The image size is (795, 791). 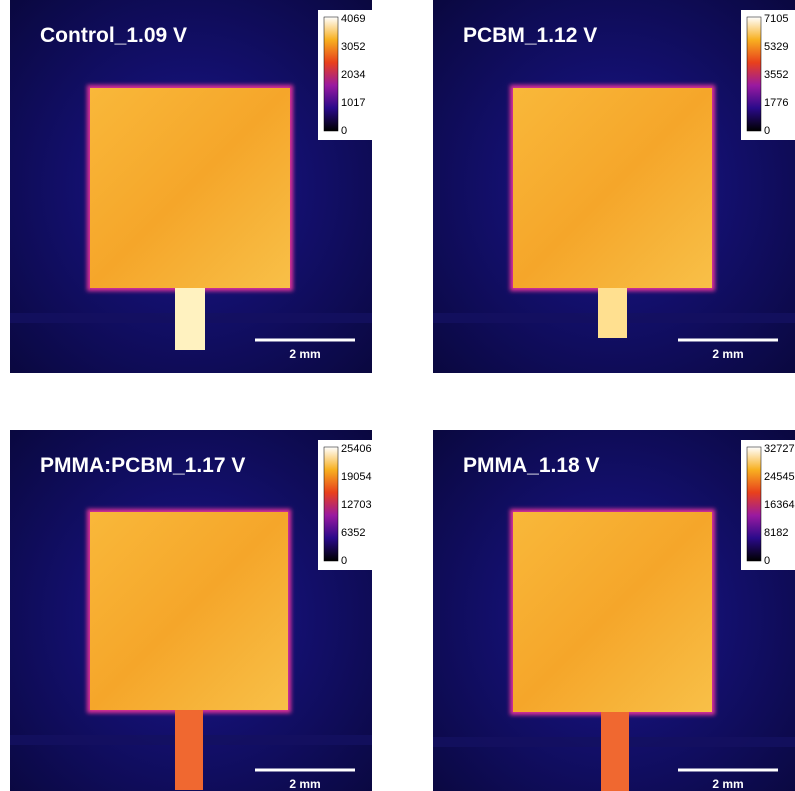 What do you see at coordinates (530, 35) in the screenshot?
I see `panel-title: PCBM_1.12 V` at bounding box center [530, 35].